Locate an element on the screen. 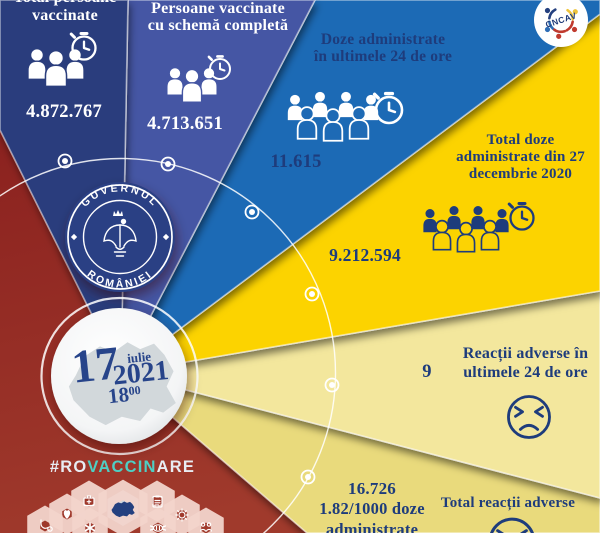  badge-hour: 18 is located at coordinates (118, 395).